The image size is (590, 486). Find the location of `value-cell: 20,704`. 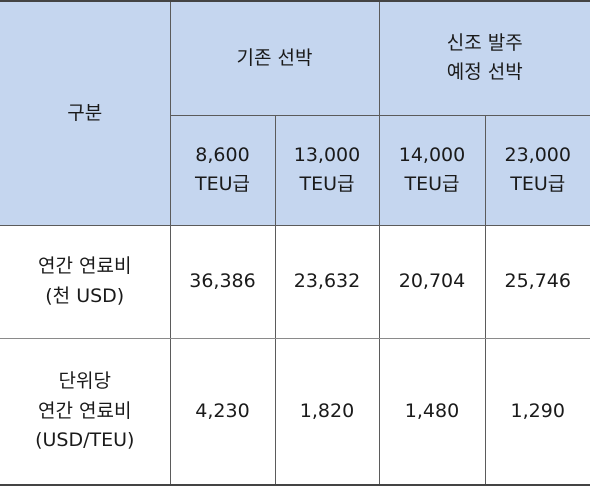

value-cell: 20,704 is located at coordinates (432, 281).